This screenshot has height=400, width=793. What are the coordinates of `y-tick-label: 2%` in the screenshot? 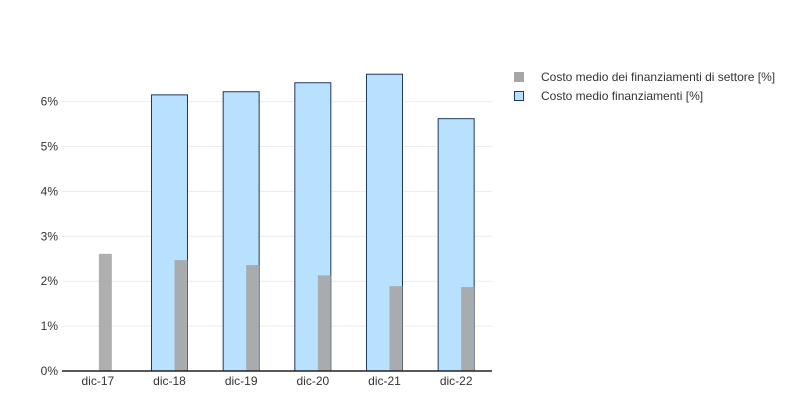 It's located at (50, 281).